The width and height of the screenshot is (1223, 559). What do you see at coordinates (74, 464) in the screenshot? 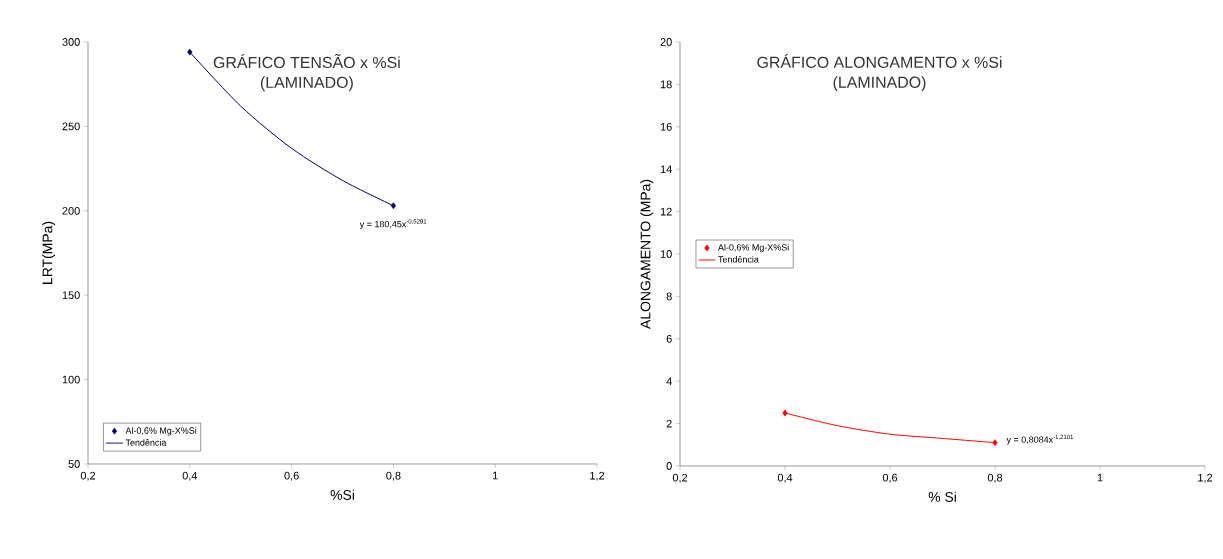
I see `y-tick-label: 50` at bounding box center [74, 464].